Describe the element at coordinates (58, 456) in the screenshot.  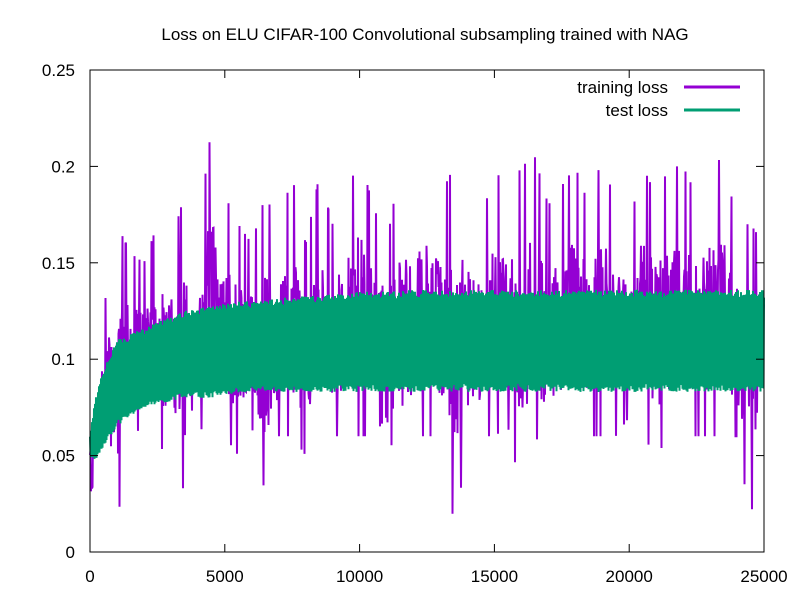
I see `y-tick-label: 0.05` at that location.